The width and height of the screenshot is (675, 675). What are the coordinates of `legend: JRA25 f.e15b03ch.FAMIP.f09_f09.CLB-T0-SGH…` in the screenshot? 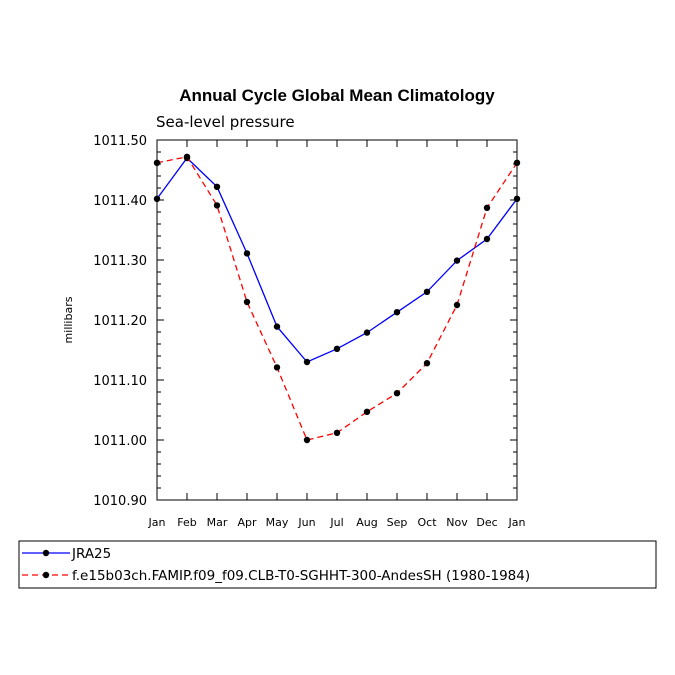 It's located at (337, 564).